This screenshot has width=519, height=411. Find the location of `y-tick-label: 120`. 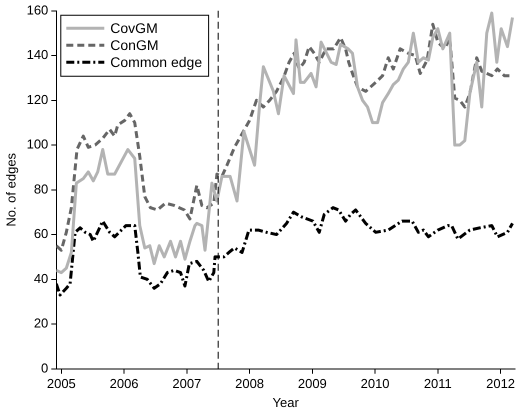

y-tick-label: 120 is located at coordinates (37, 99).